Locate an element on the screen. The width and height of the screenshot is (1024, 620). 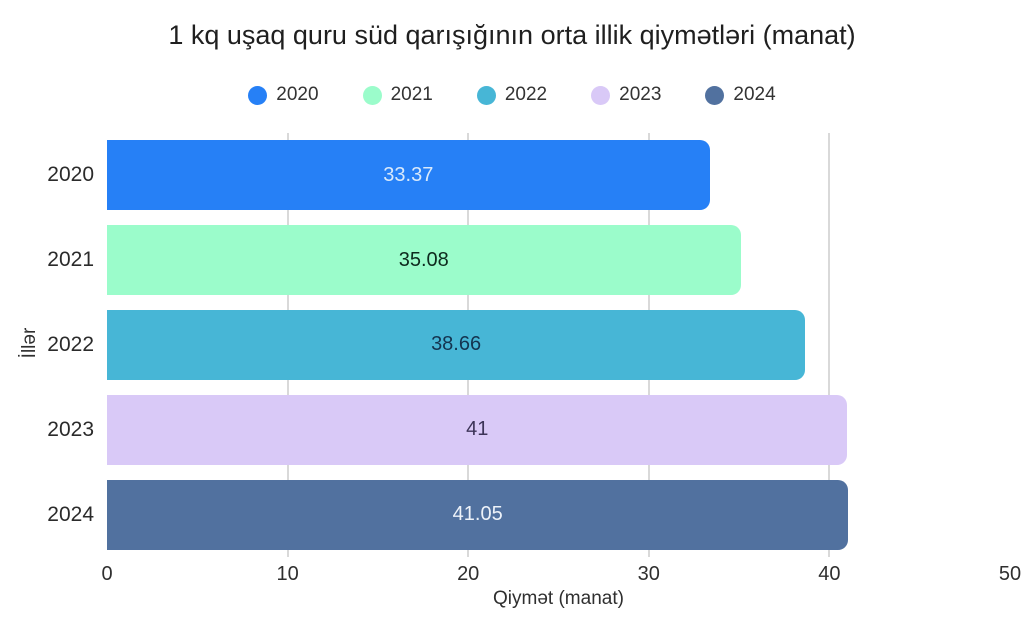
category-label: 2023 is located at coordinates (70, 429).